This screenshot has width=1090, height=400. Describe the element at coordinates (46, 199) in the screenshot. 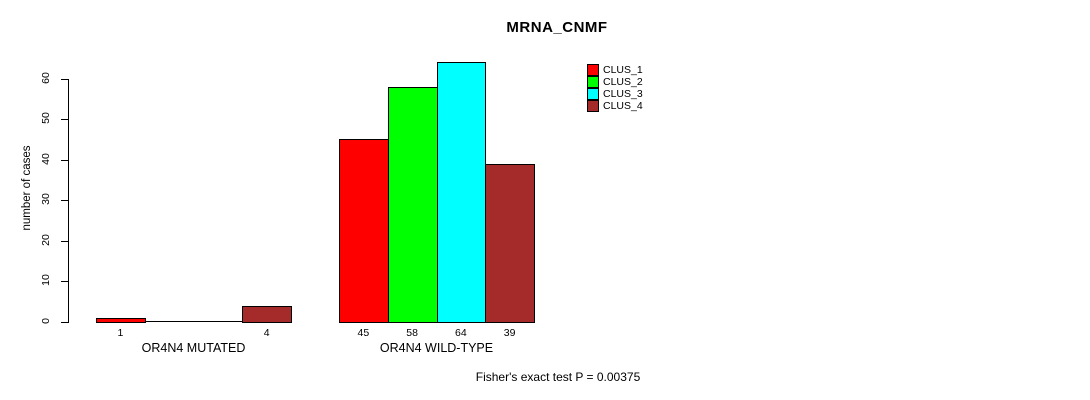

I see `y-axis-tick-label: 30` at that location.